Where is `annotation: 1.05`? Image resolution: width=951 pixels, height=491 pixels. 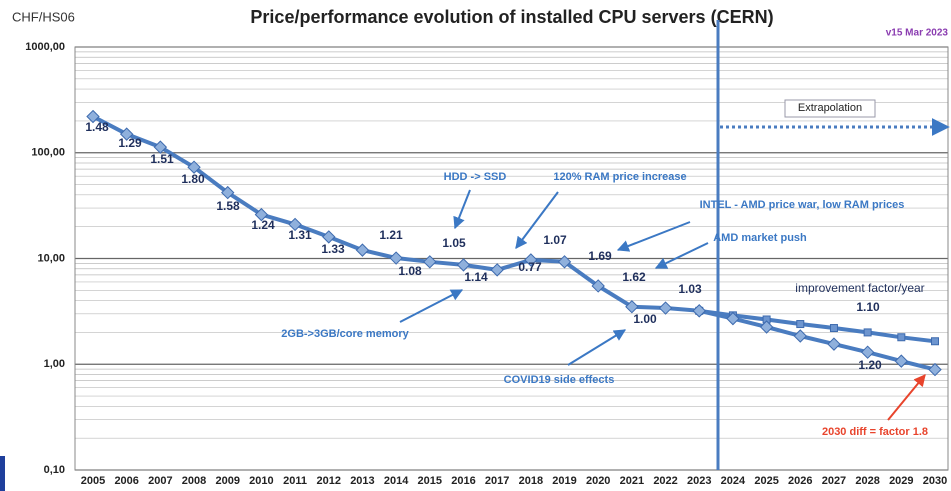
annotation: 1.05 is located at coordinates (454, 243).